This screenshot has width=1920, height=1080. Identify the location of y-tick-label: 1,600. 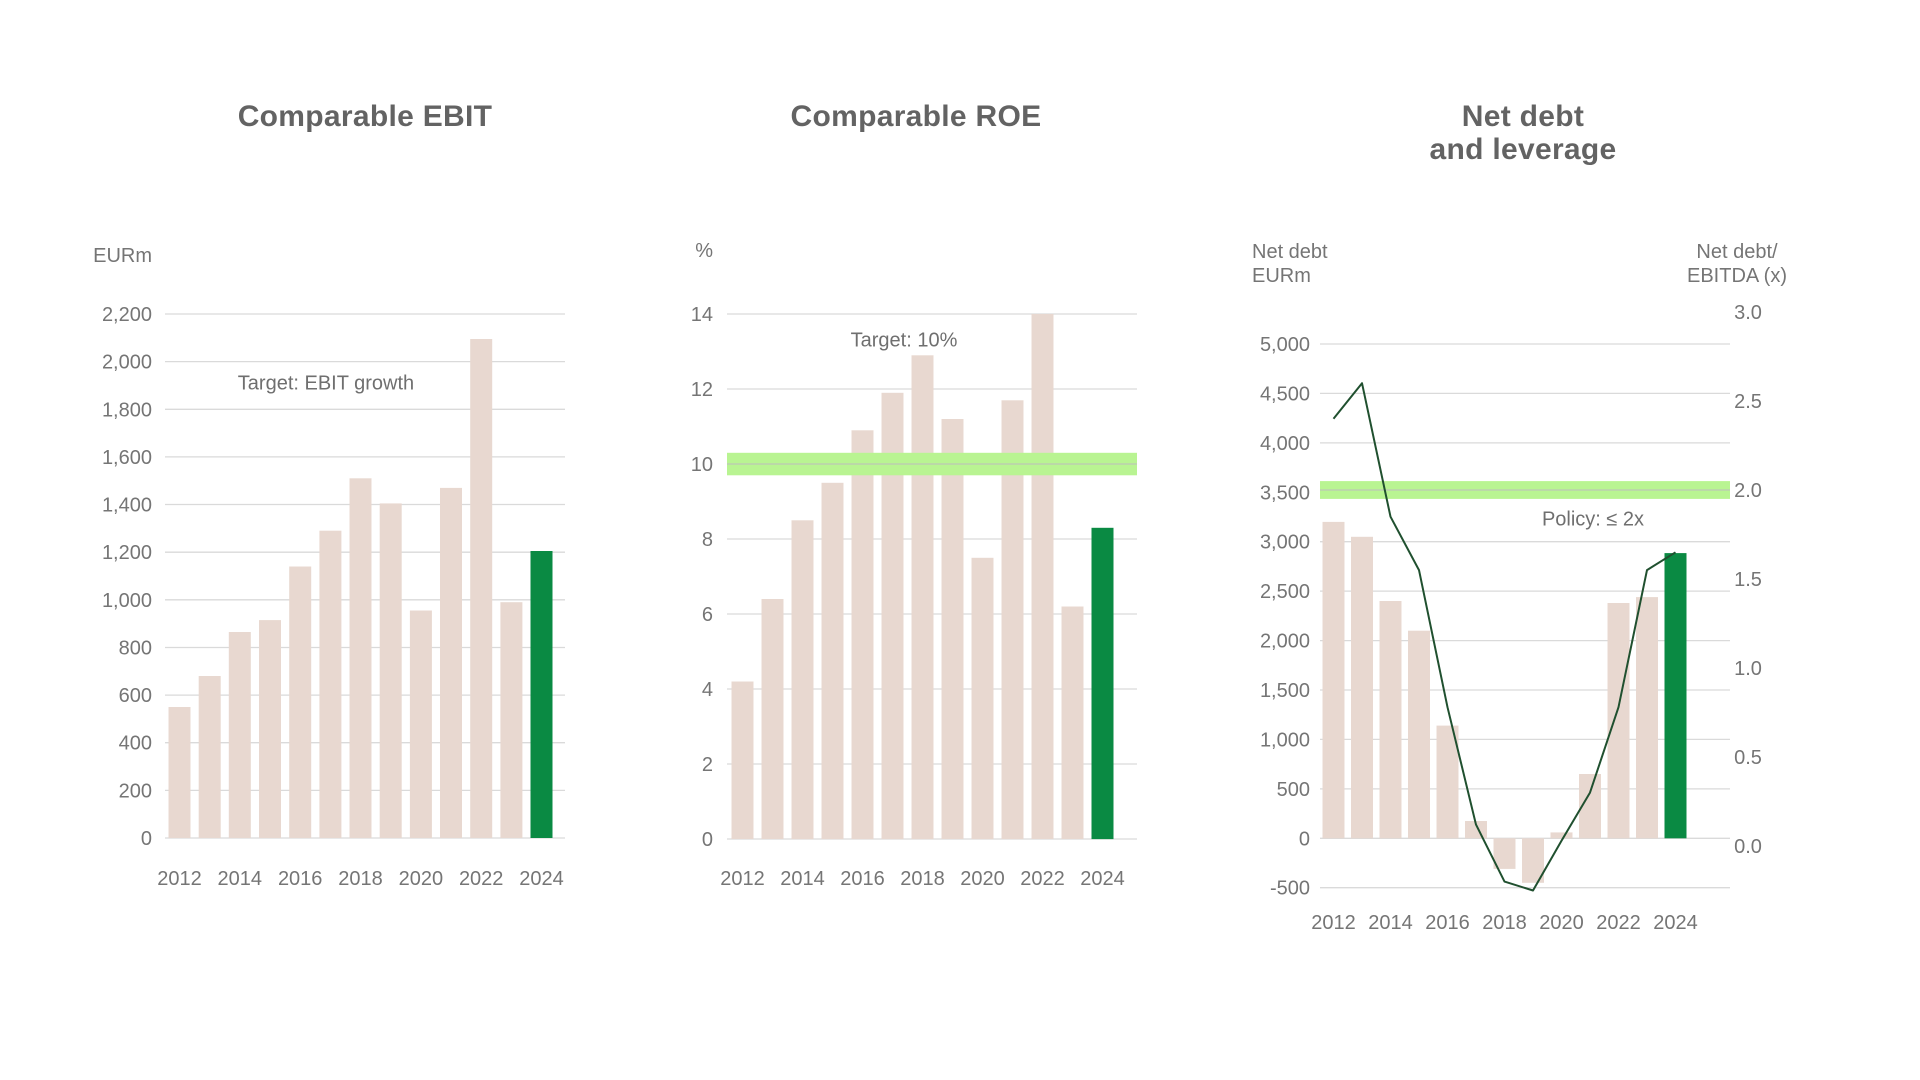
(127, 458).